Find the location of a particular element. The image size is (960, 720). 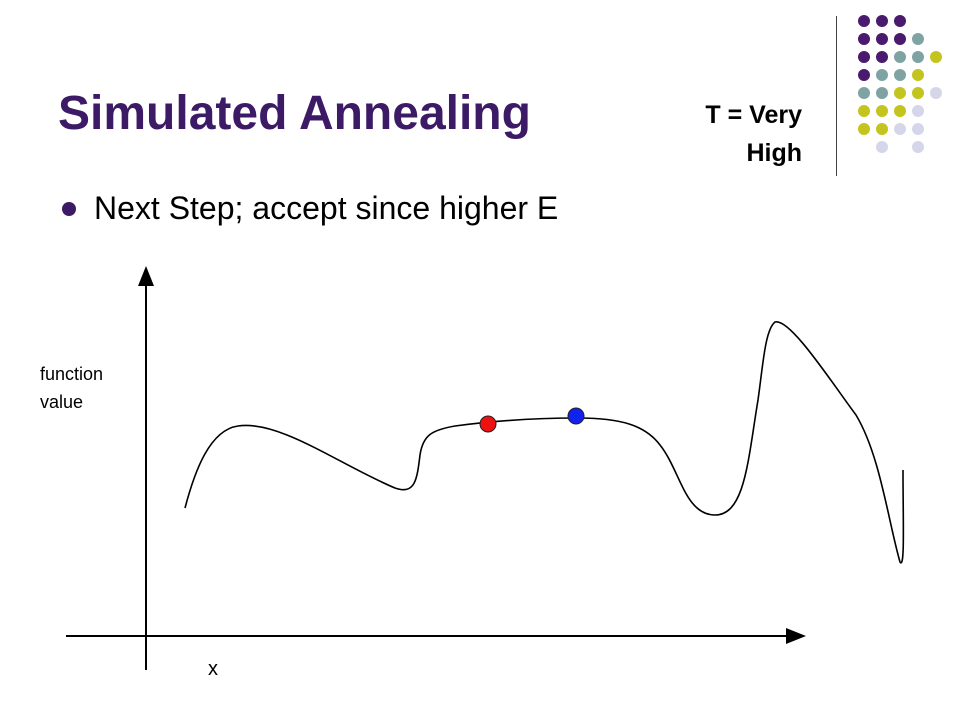

bullet-item: Next Step; accept since higher E is located at coordinates (310, 208).